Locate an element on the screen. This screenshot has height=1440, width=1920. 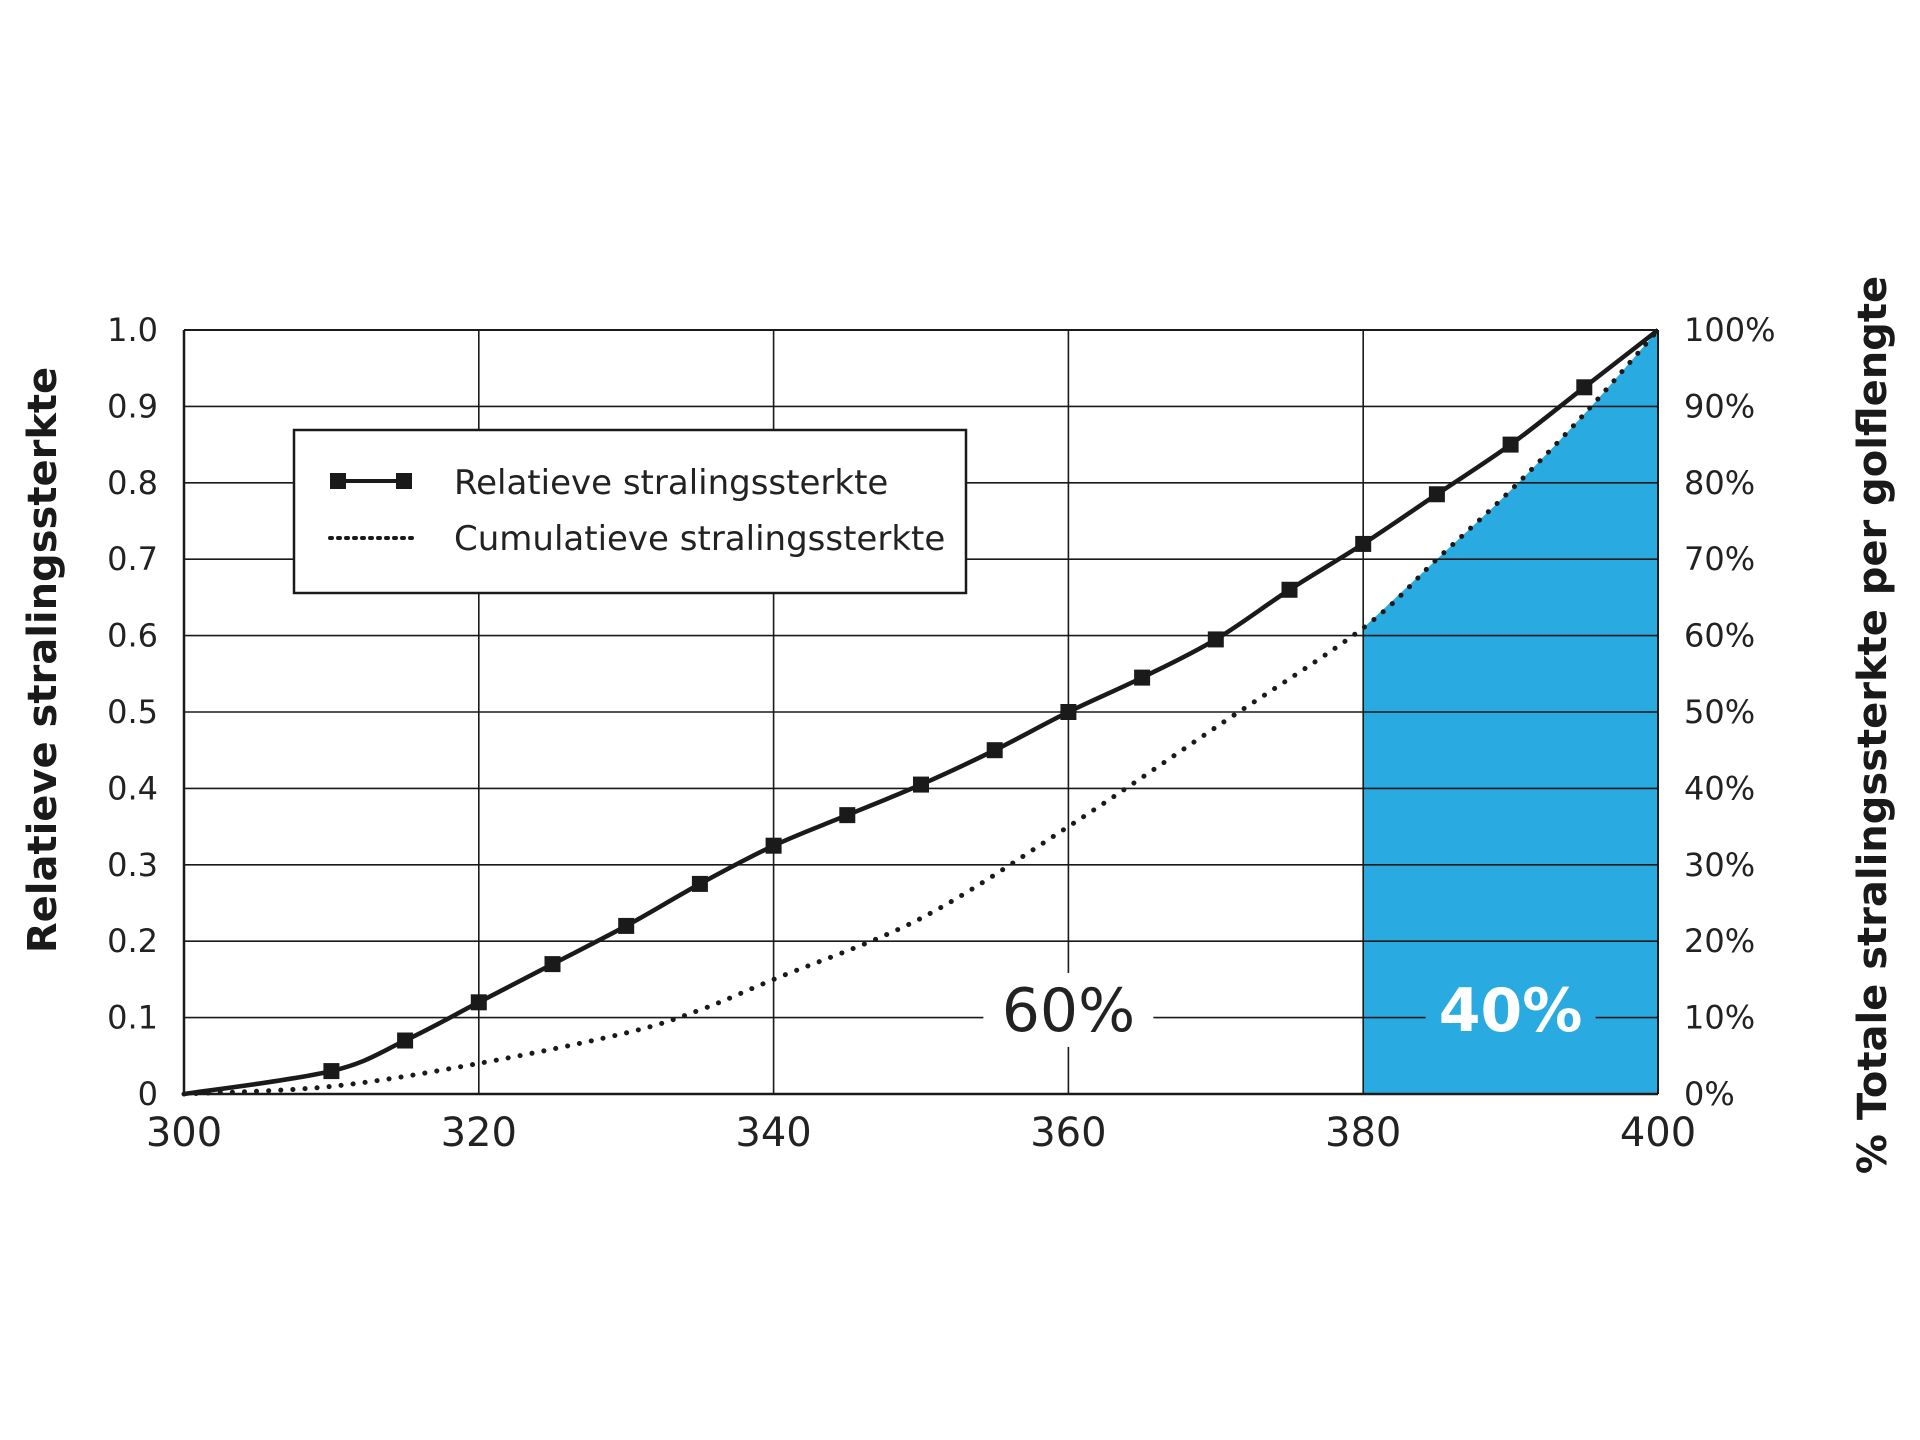
y2-tick-label: 90% is located at coordinates (1719, 406).